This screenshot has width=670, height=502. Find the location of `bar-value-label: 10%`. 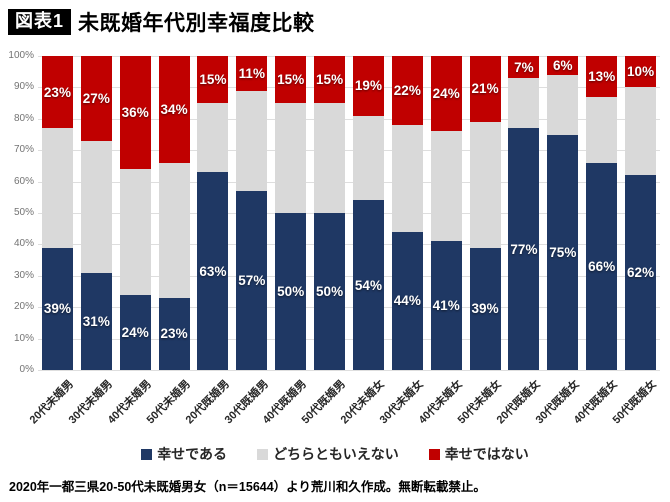

bar-value-label: 10% is located at coordinates (641, 72).